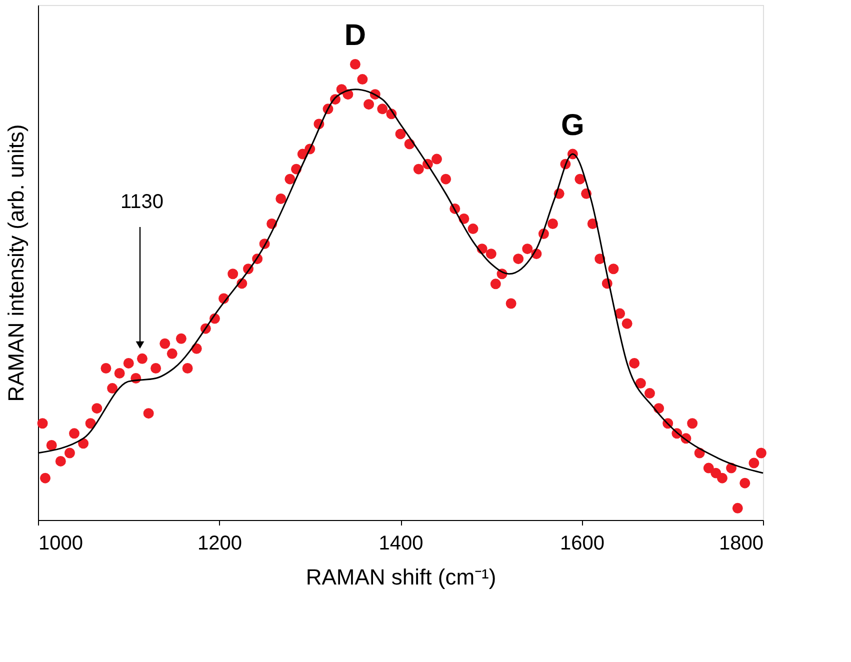 The height and width of the screenshot is (662, 851). What do you see at coordinates (401, 543) in the screenshot?
I see `x-tick-label: 1400` at bounding box center [401, 543].